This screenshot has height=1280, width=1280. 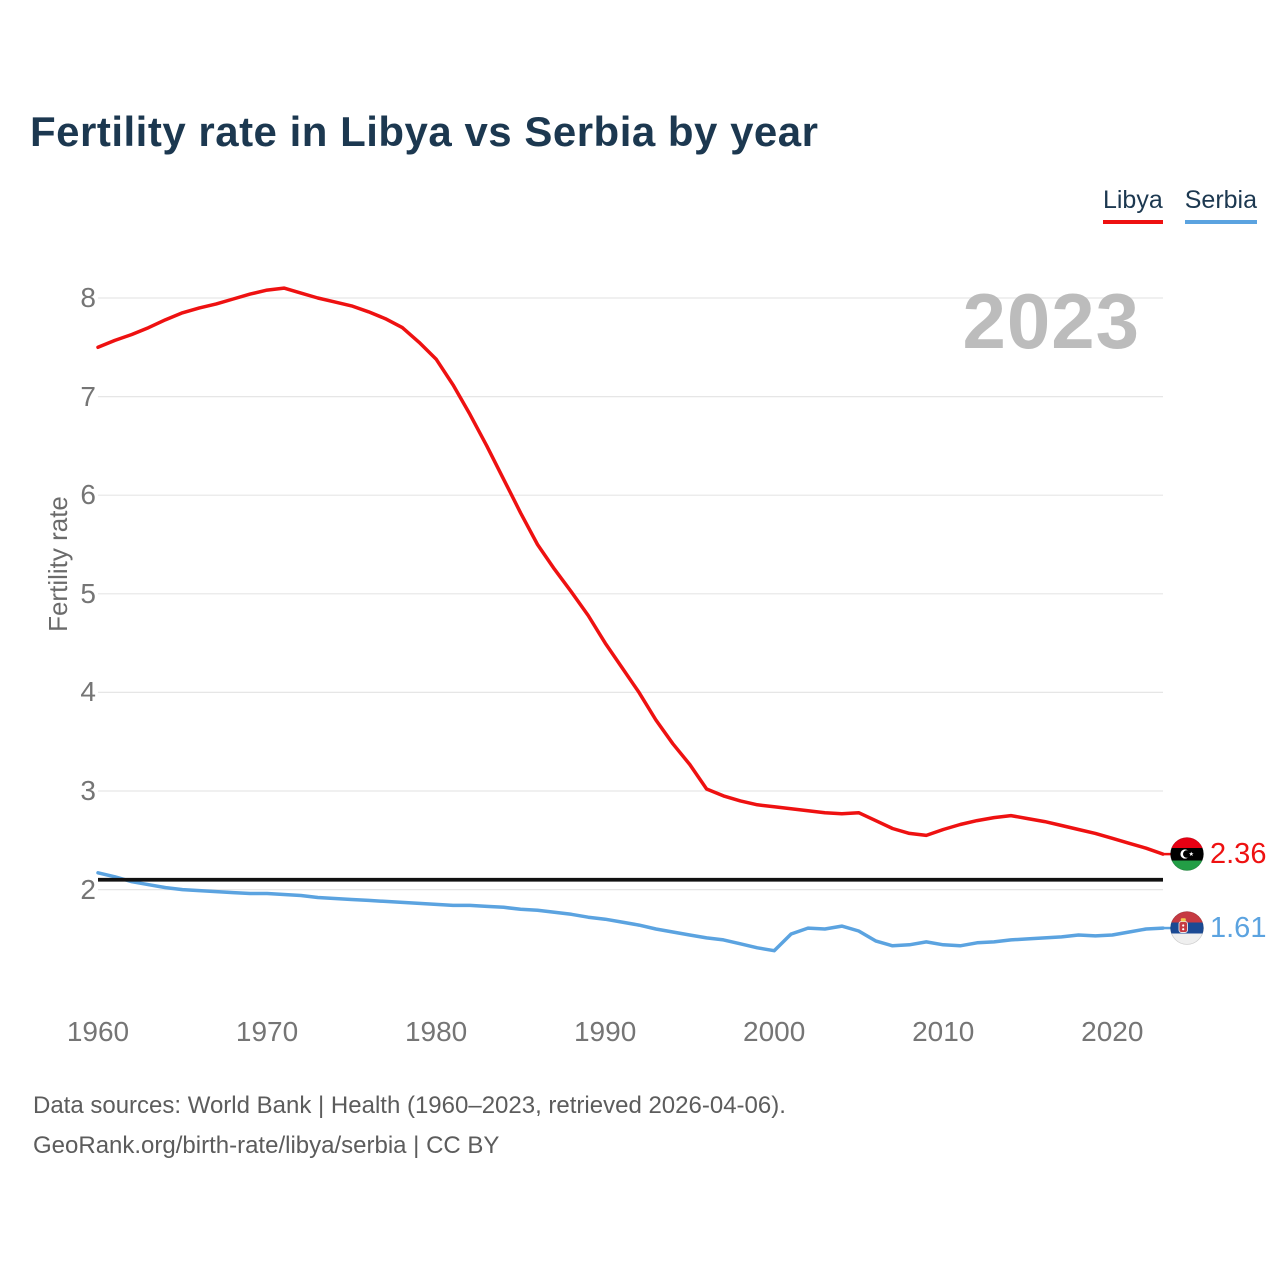 I want to click on y-tick-label: 7, so click(x=88, y=396).